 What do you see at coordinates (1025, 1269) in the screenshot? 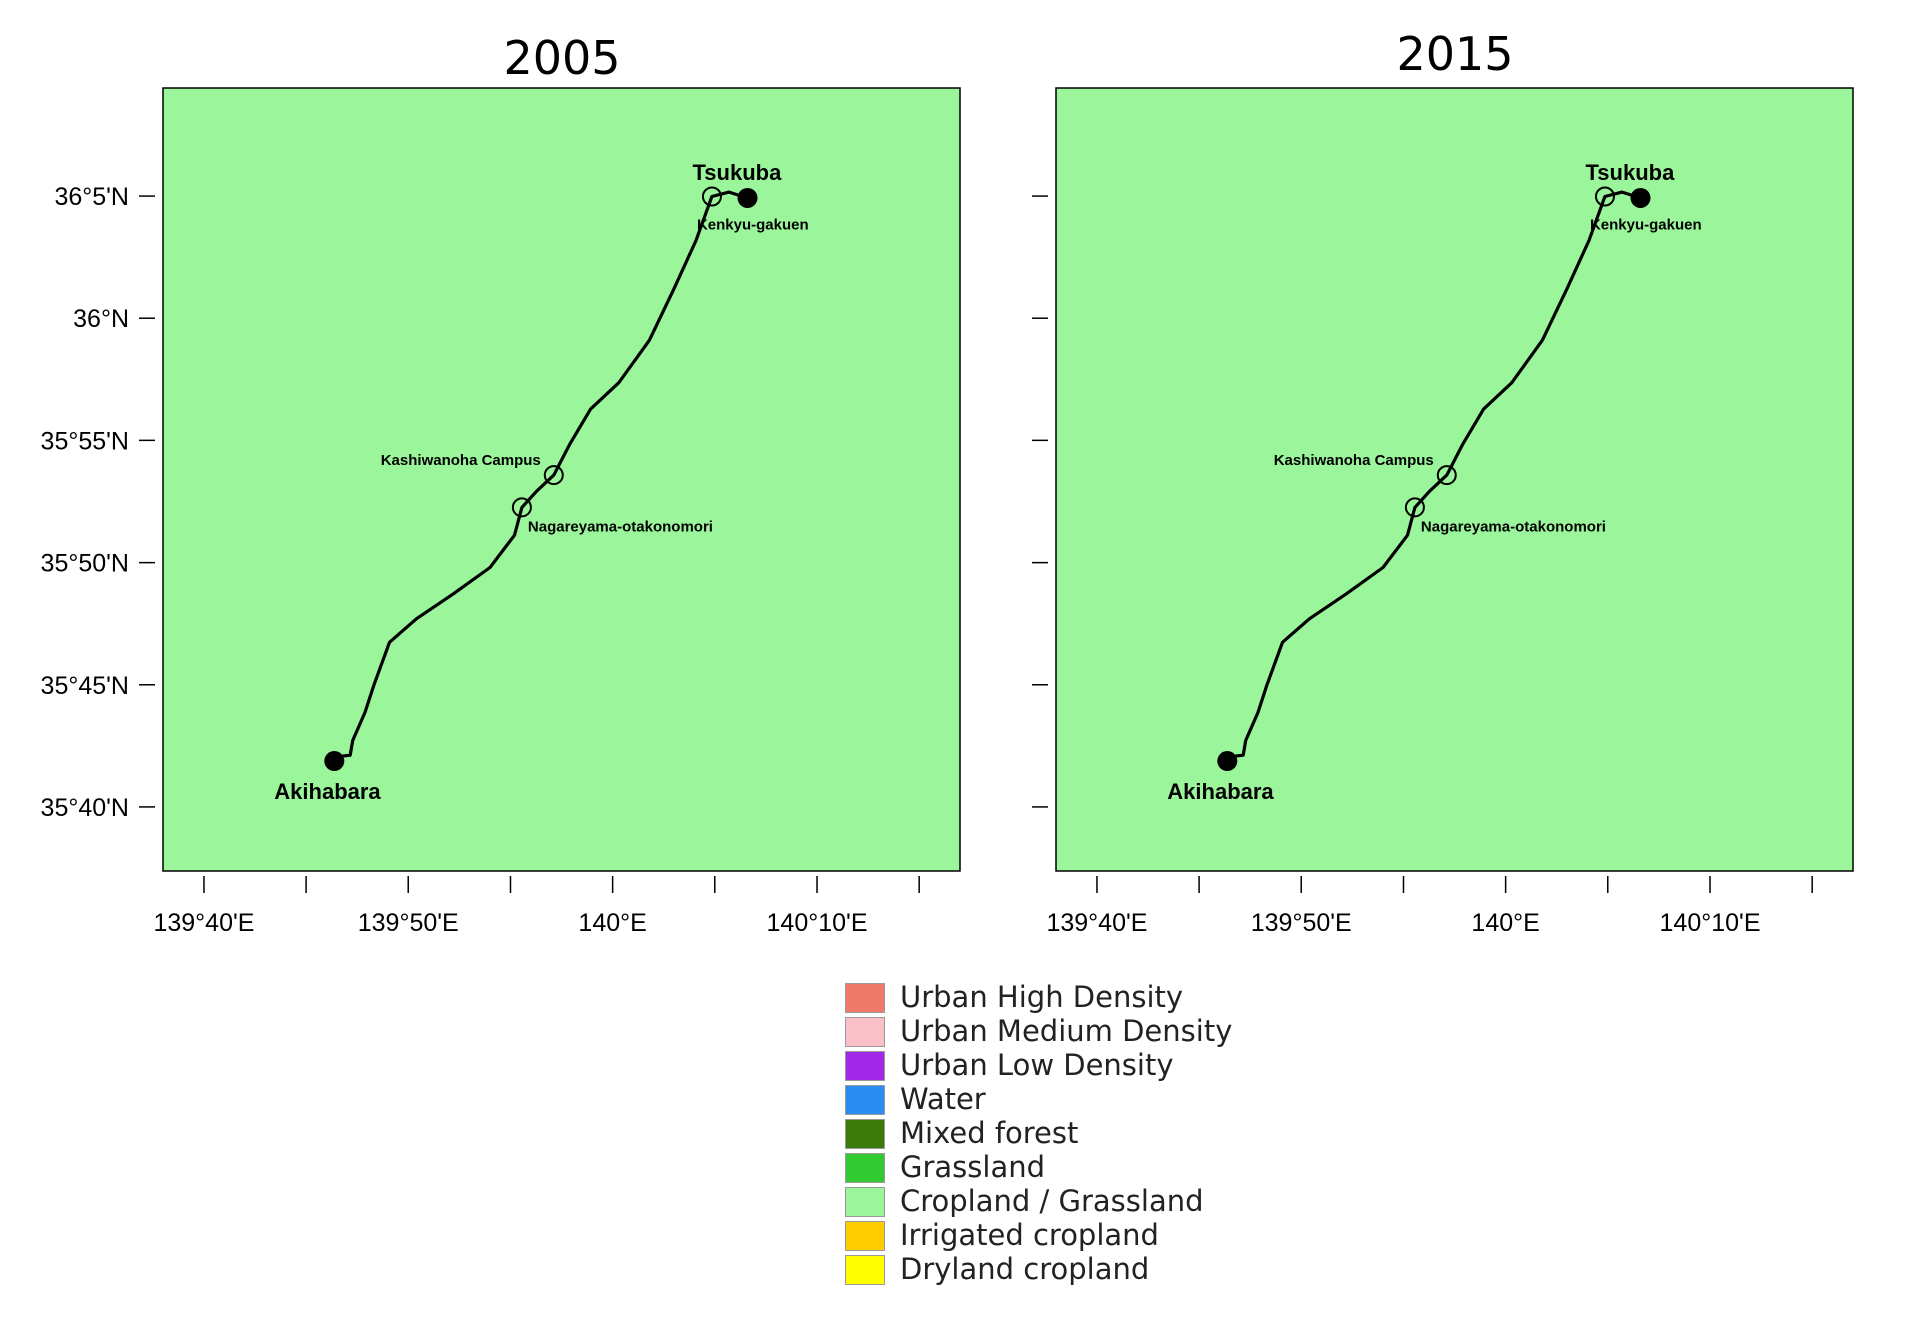
I see `legend-label: Dryland cropland` at bounding box center [1025, 1269].